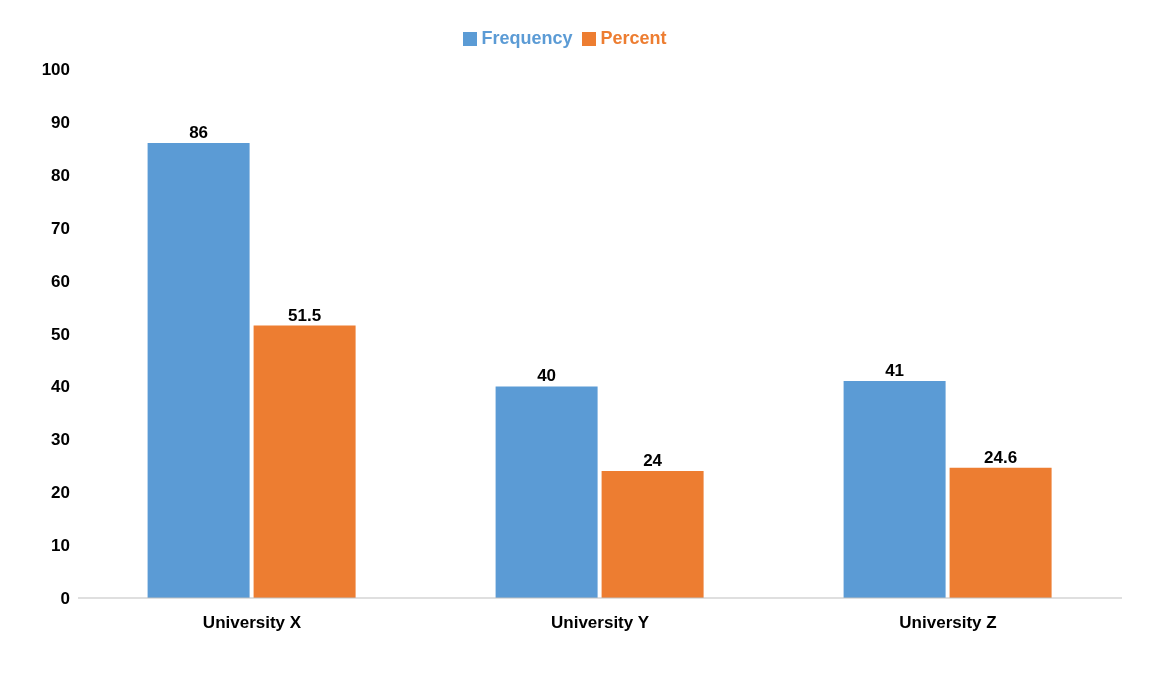  What do you see at coordinates (600, 623) in the screenshot?
I see `x-tick-label: University Y` at bounding box center [600, 623].